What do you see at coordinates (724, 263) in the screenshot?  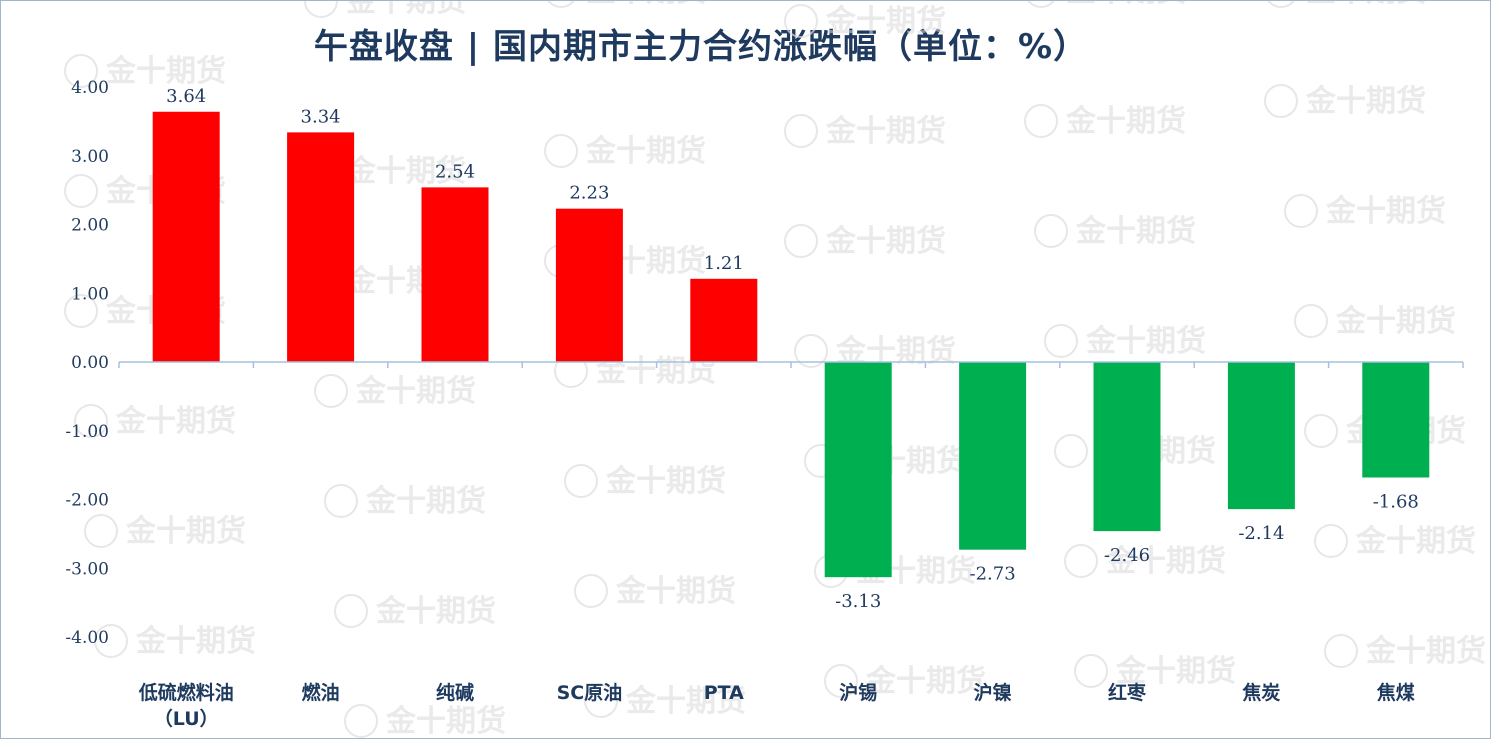 I see `data-label: 1.21` at bounding box center [724, 263].